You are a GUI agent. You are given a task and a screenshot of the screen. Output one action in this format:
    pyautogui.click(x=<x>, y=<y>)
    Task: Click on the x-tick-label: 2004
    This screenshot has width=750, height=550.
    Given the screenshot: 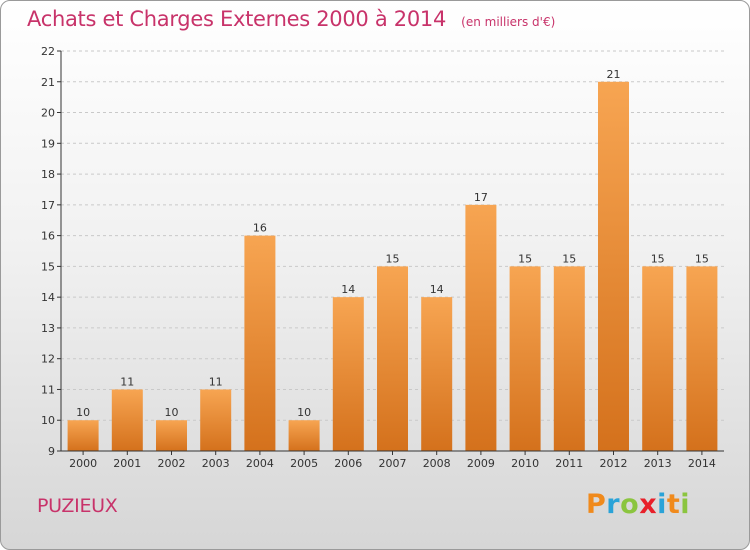 What is the action you would take?
    pyautogui.click(x=260, y=463)
    